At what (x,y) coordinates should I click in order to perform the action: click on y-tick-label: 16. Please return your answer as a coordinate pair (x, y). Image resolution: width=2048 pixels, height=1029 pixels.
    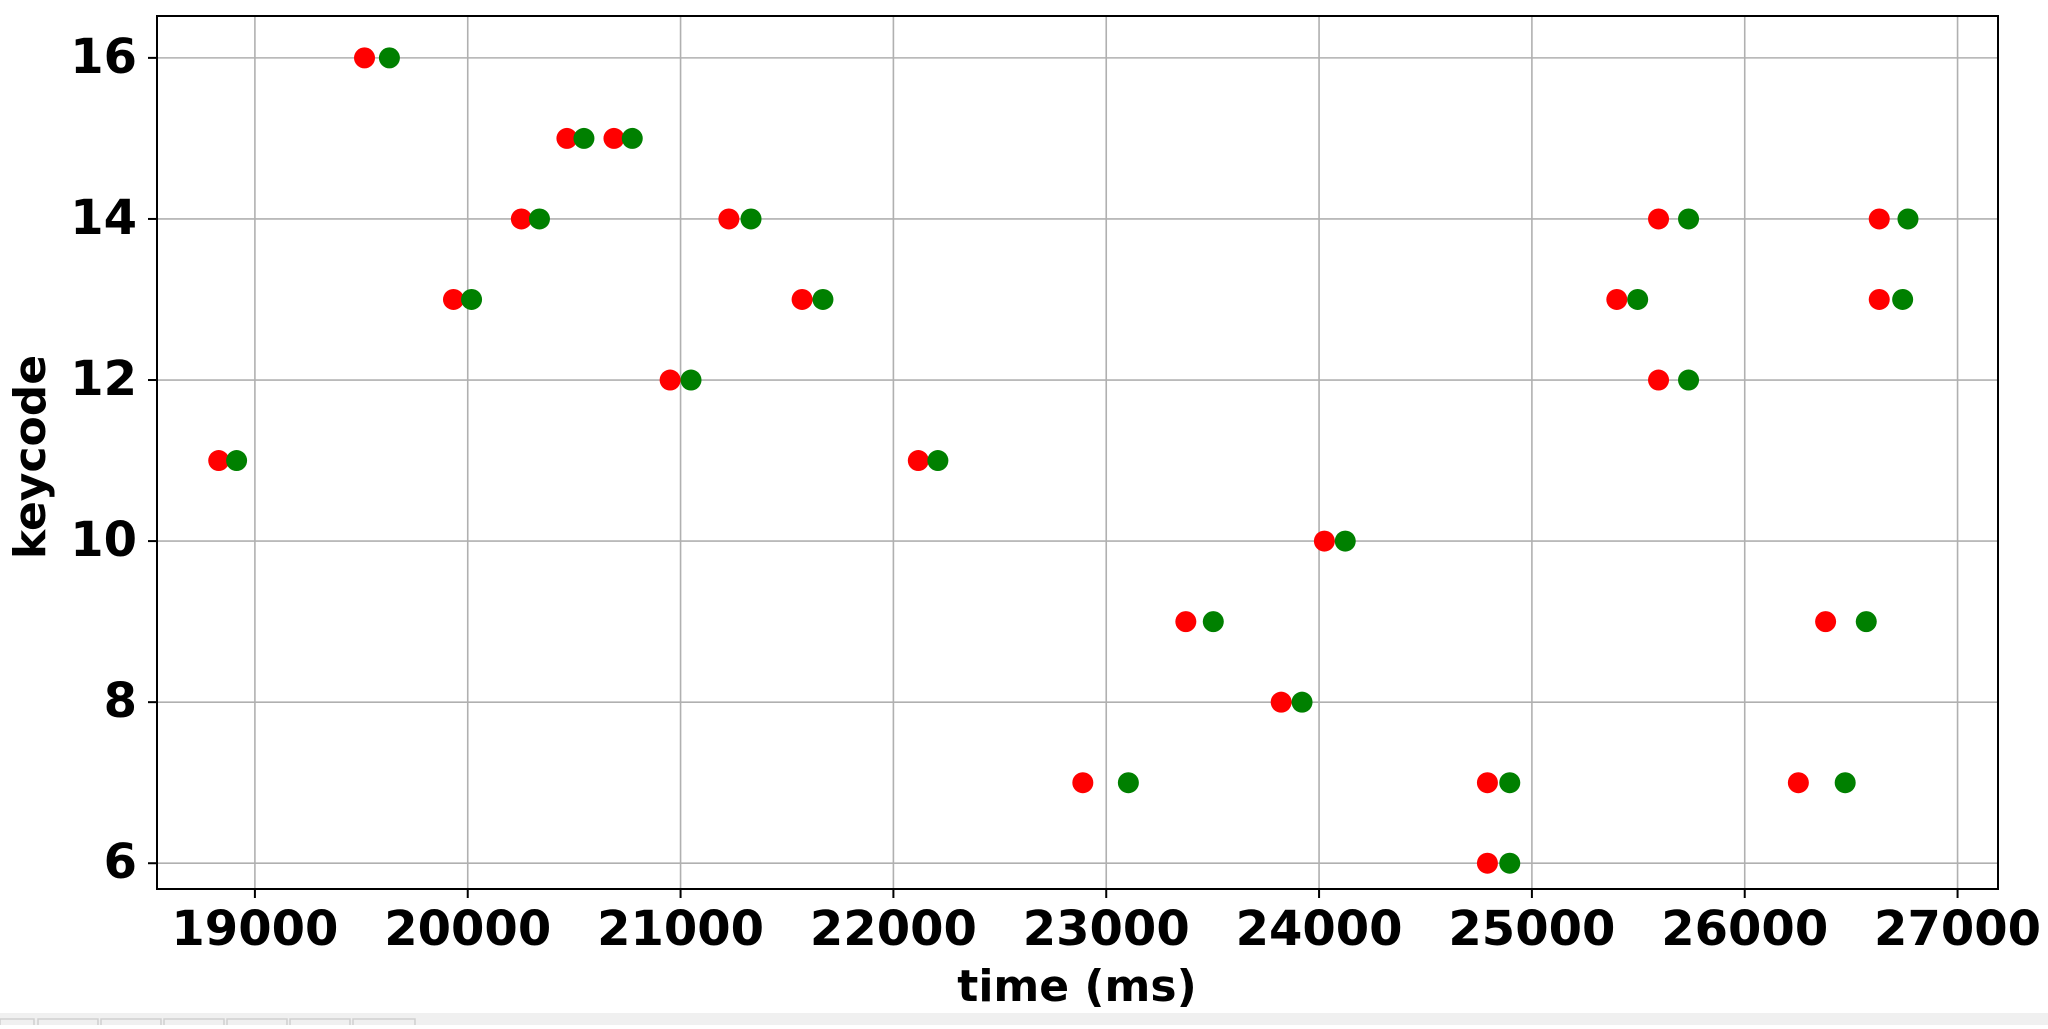
    Looking at the image, I should click on (103, 57).